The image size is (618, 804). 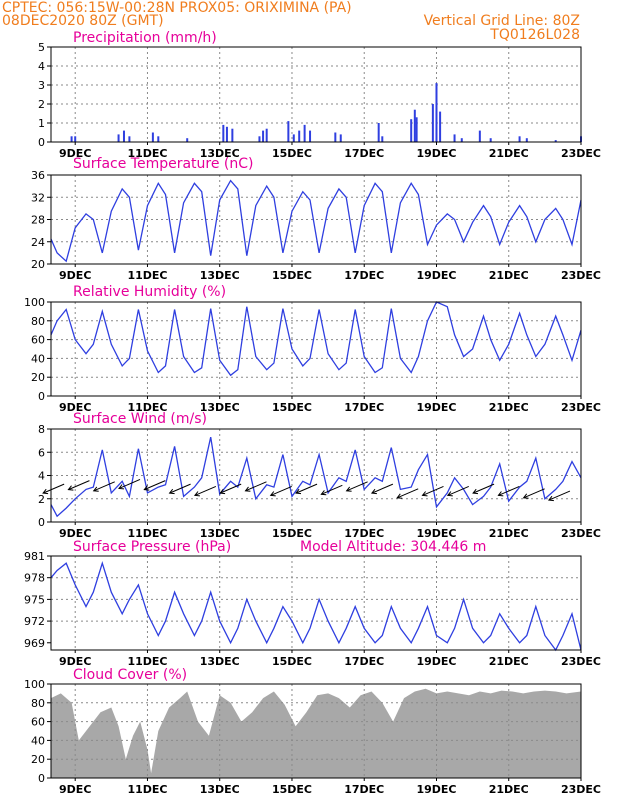 I want to click on y-tick-label: 60, so click(x=38, y=340).